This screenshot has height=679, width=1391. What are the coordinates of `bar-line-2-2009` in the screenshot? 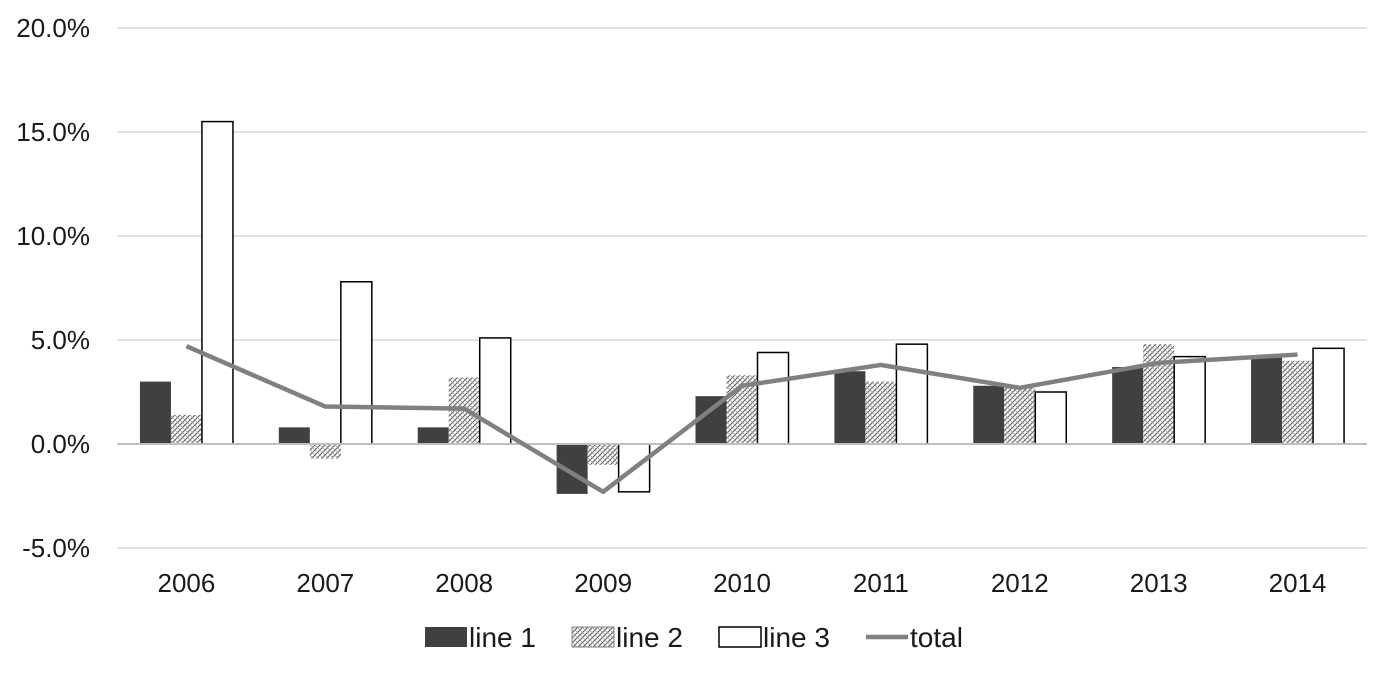 It's located at (603, 454).